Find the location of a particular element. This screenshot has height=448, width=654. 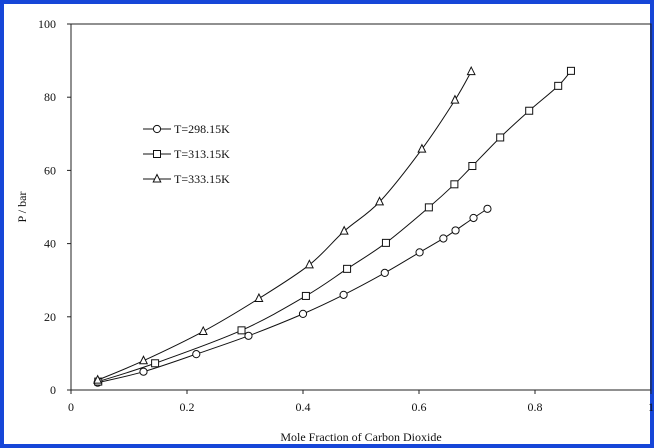

x-tick-label: 0.8 is located at coordinates (535, 407).